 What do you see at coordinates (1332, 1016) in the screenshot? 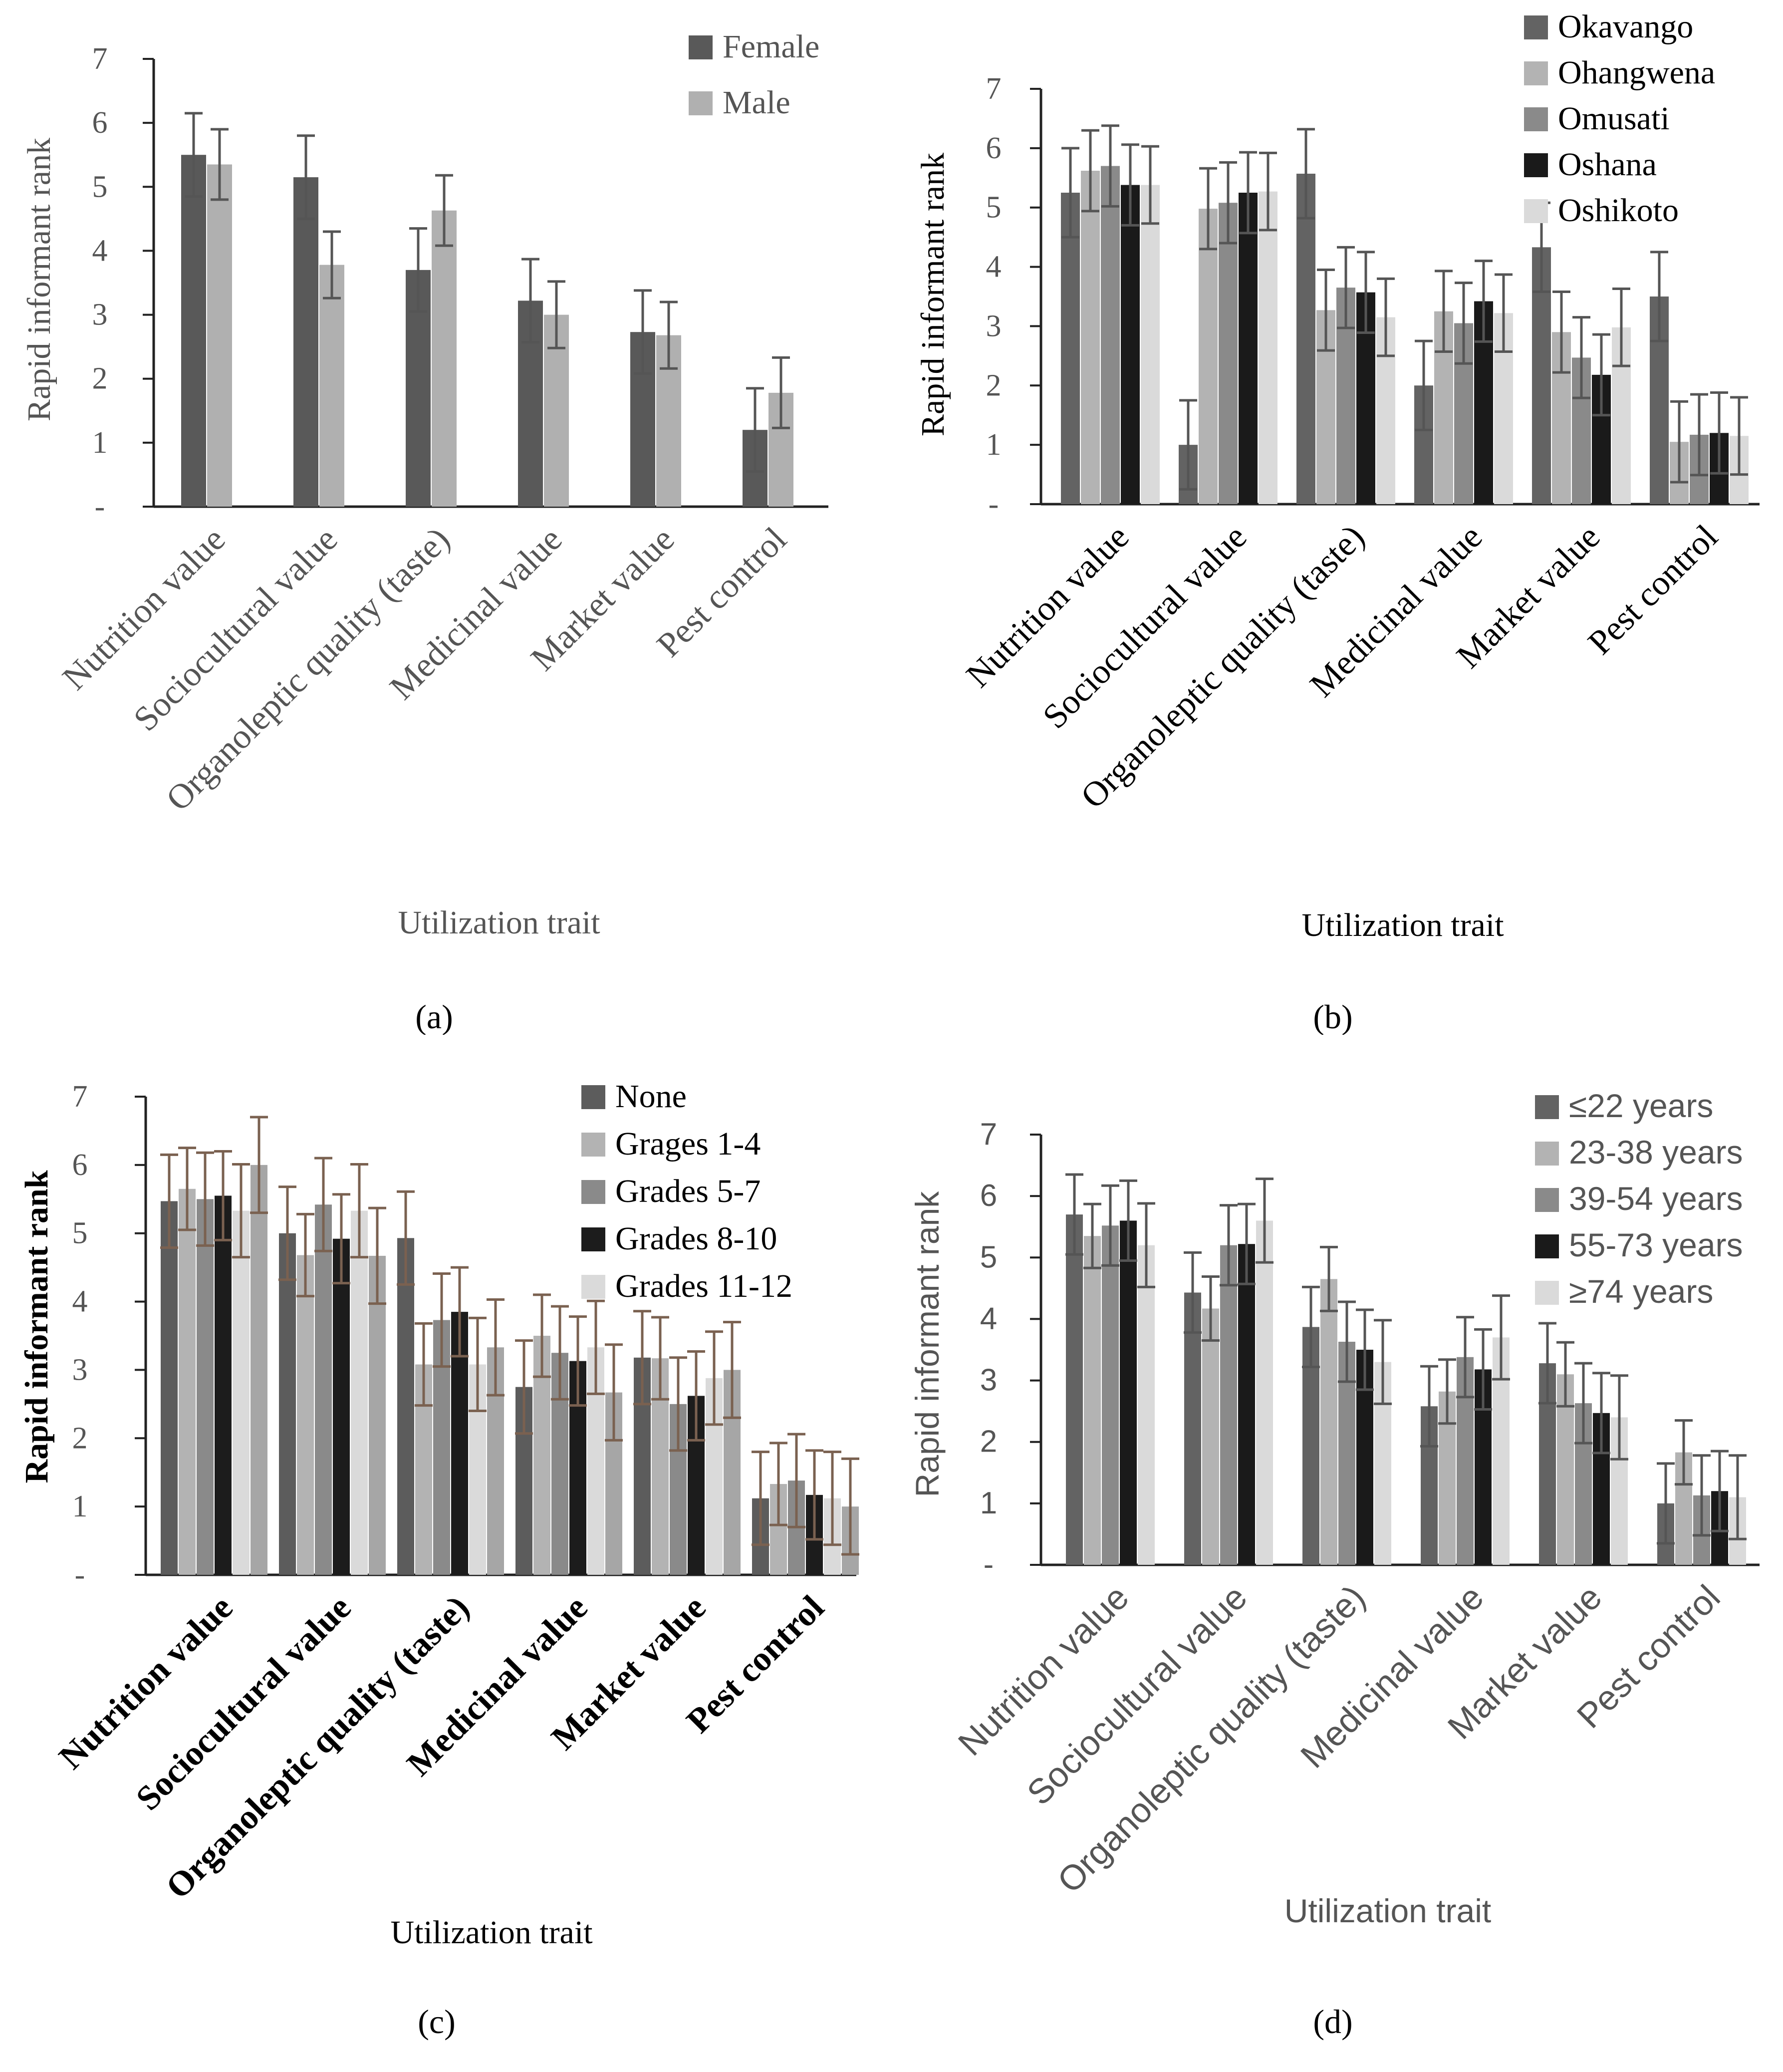
I see `panel-caption: (b)` at bounding box center [1332, 1016].